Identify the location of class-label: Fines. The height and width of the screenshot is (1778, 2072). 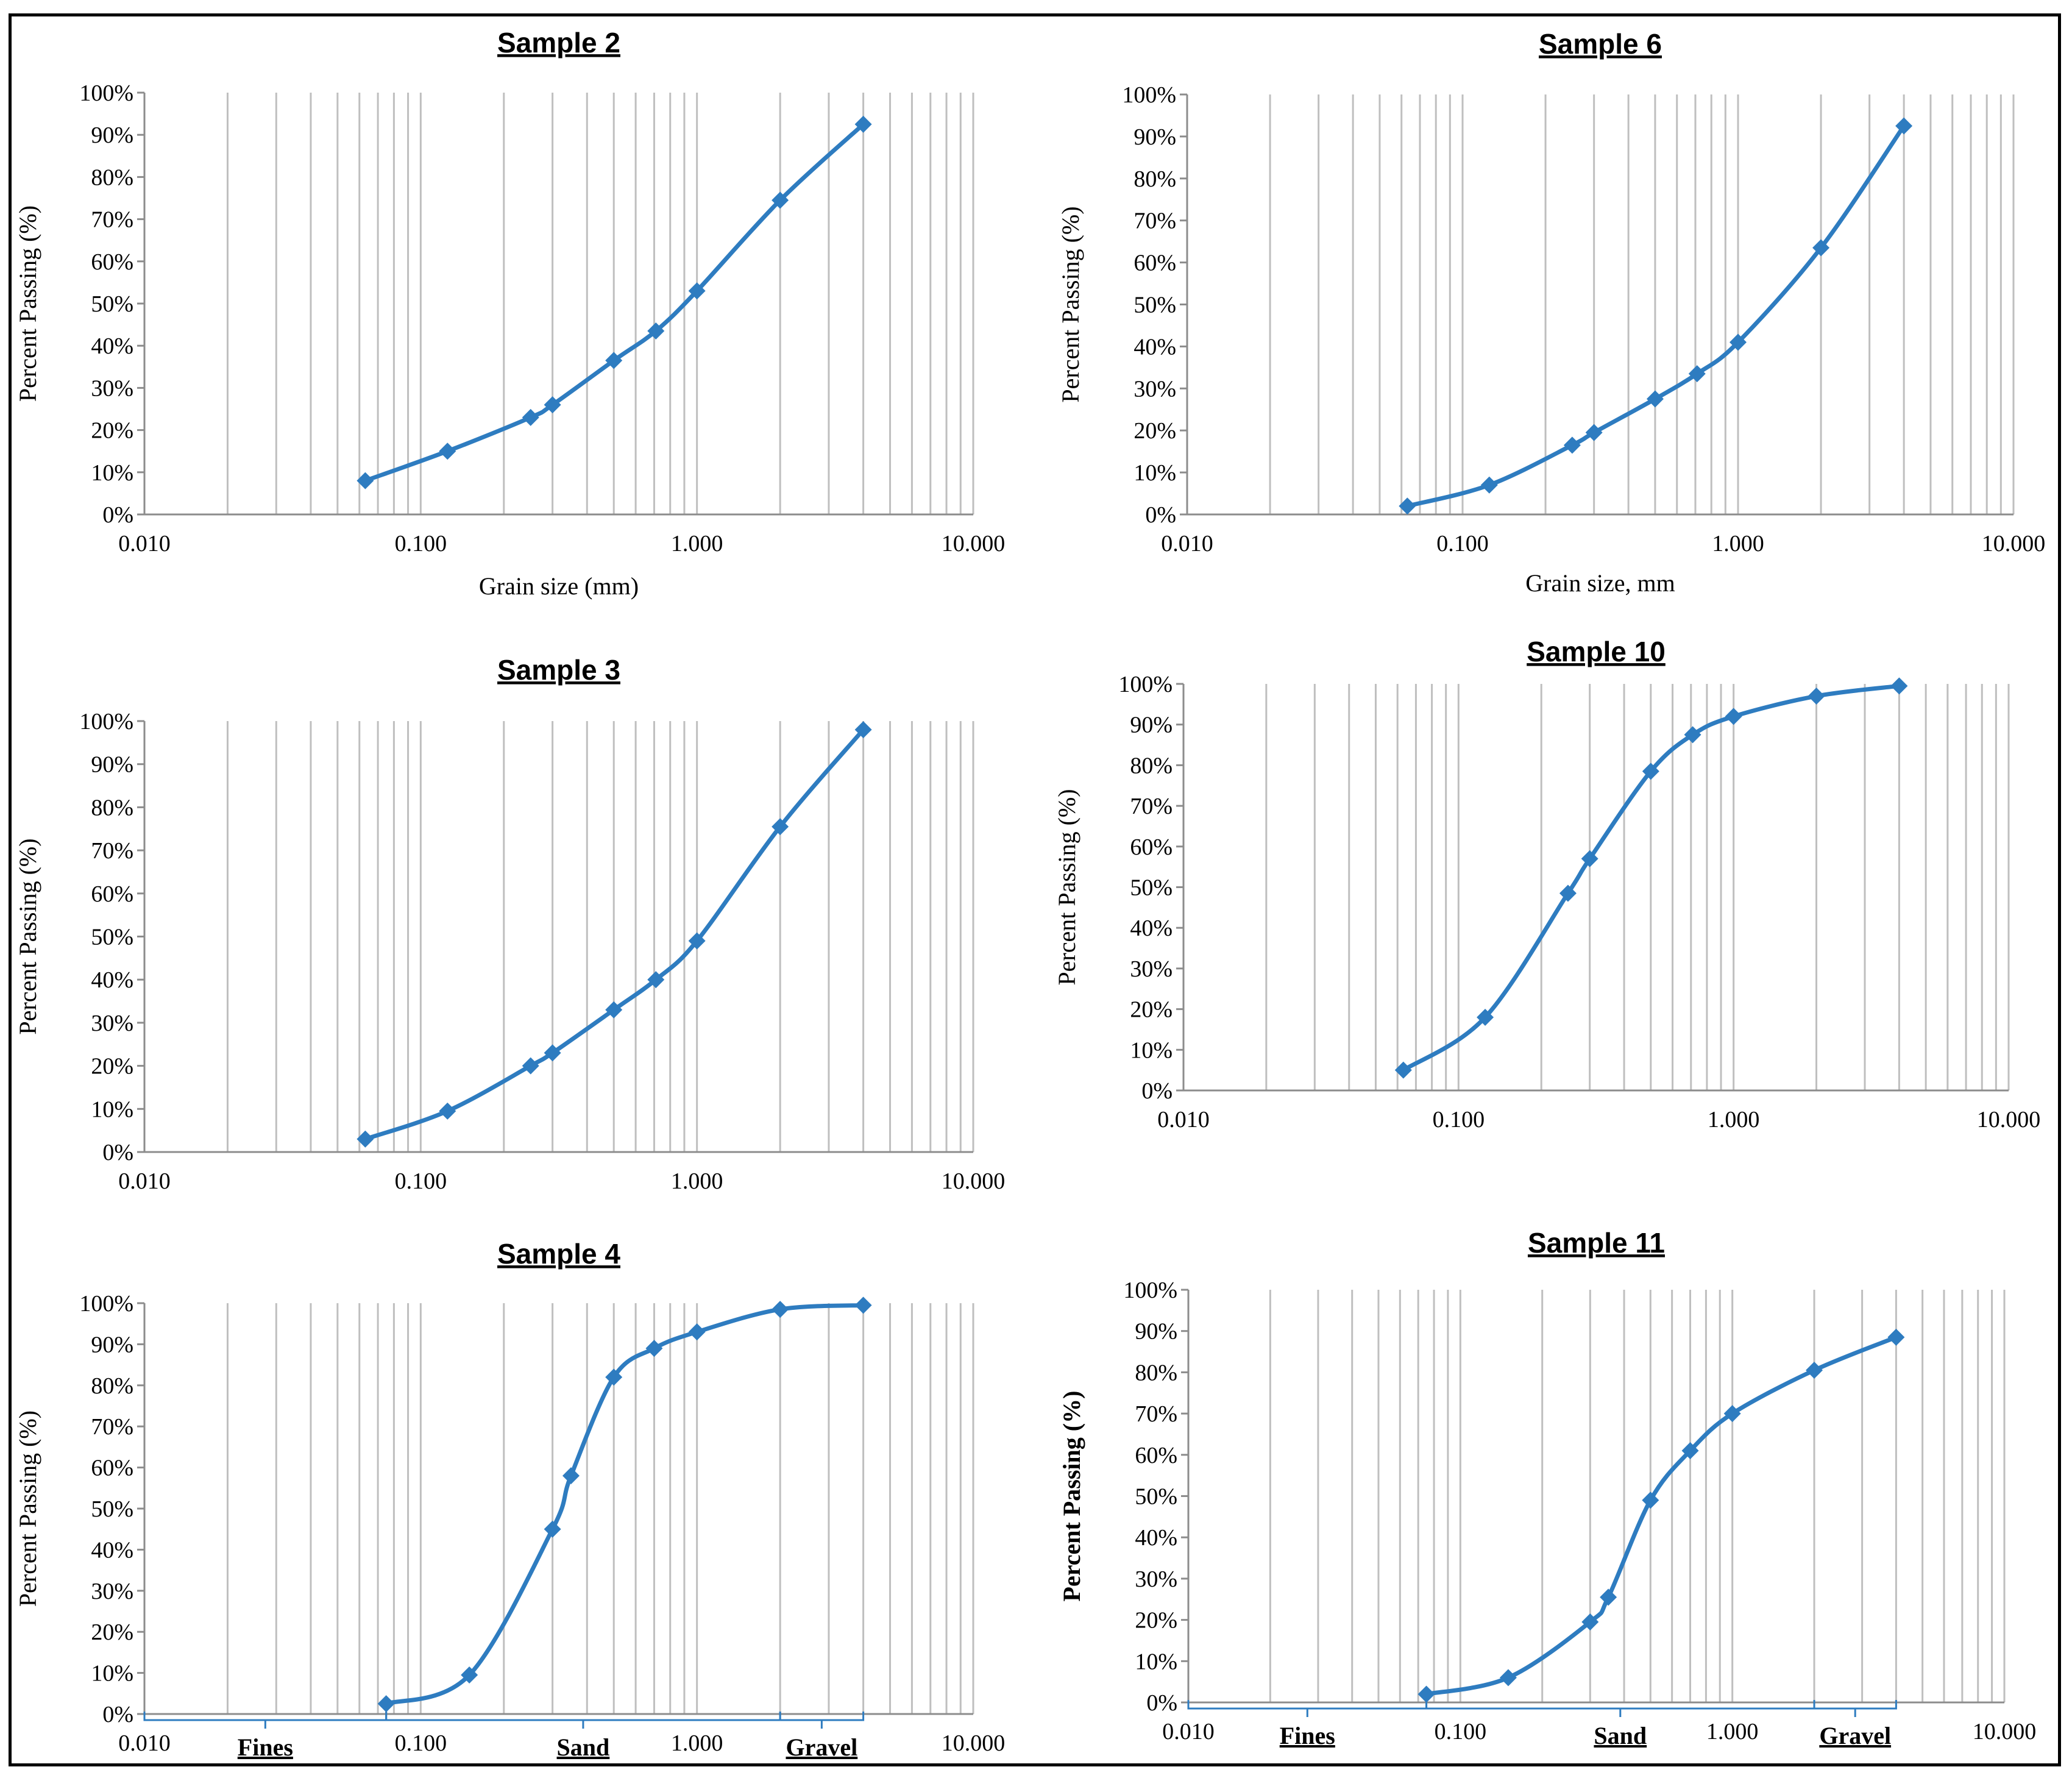
(1307, 1735).